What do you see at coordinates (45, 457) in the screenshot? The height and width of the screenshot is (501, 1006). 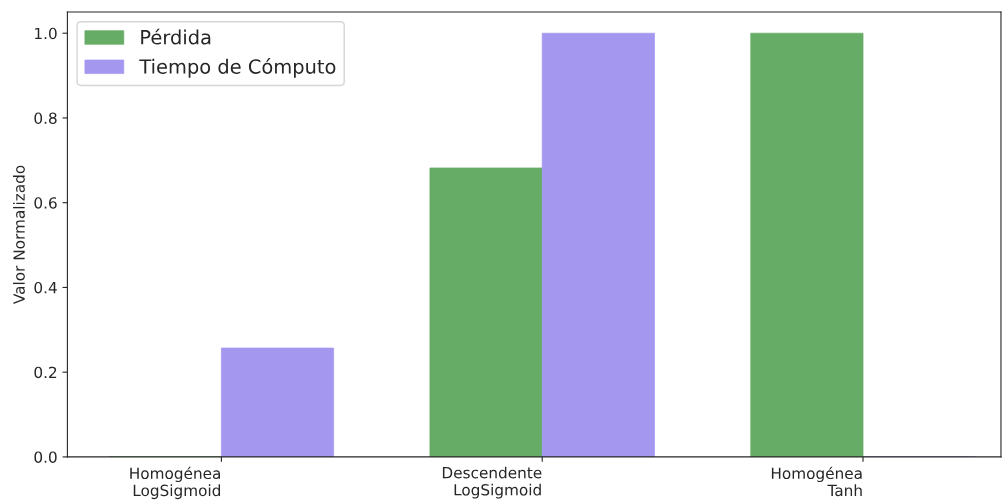 I see `y-tick-label: 0.0` at bounding box center [45, 457].